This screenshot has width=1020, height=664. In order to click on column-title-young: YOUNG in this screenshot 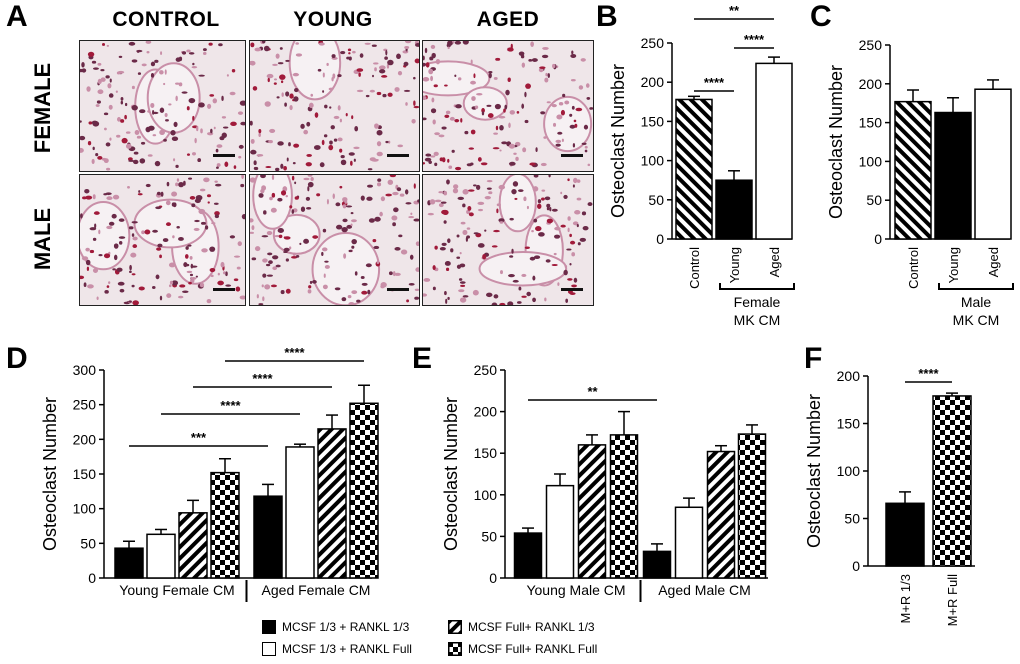, I will do `click(333, 19)`.